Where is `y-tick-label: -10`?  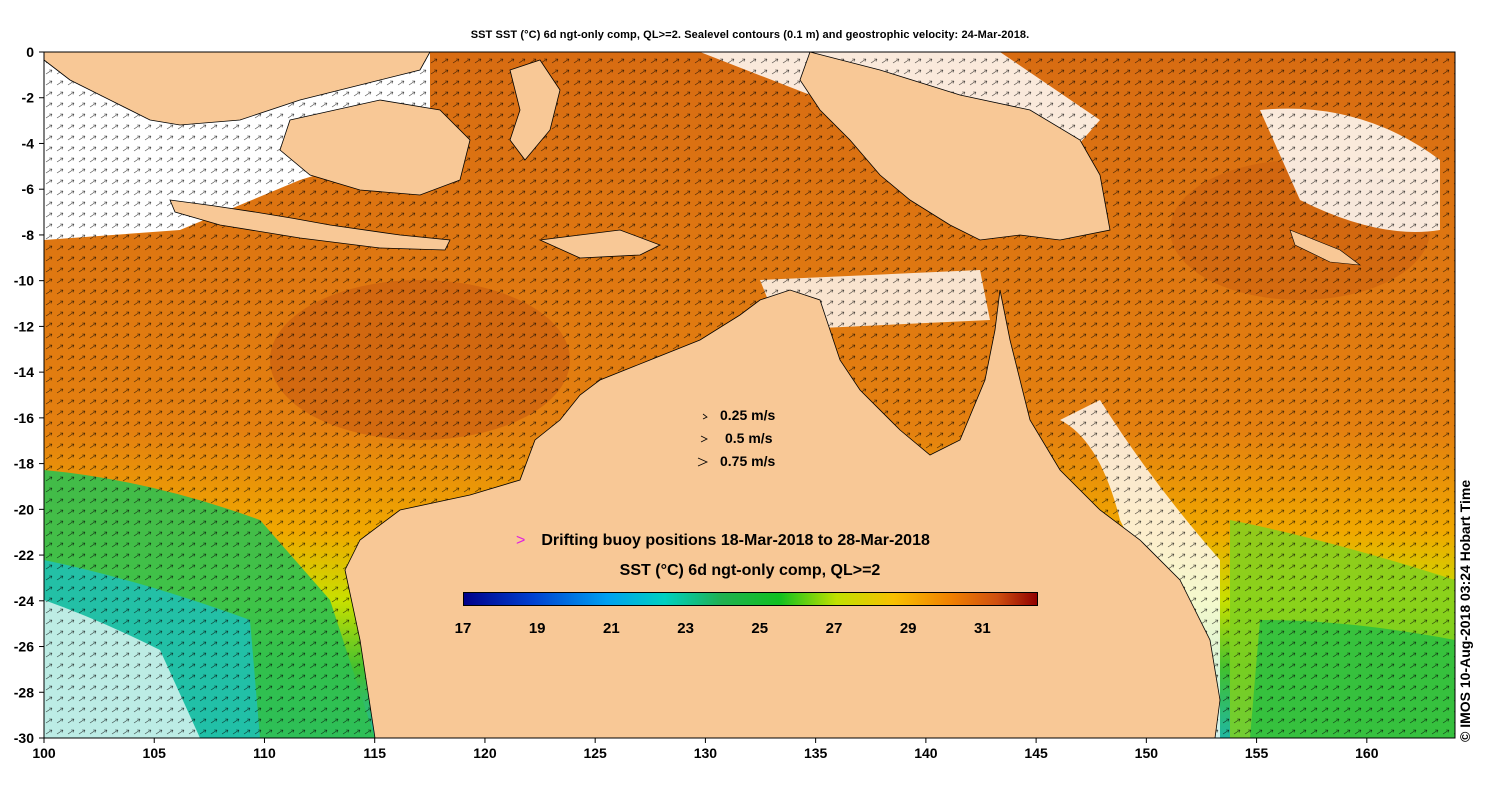 y-tick-label: -10 is located at coordinates (24, 281).